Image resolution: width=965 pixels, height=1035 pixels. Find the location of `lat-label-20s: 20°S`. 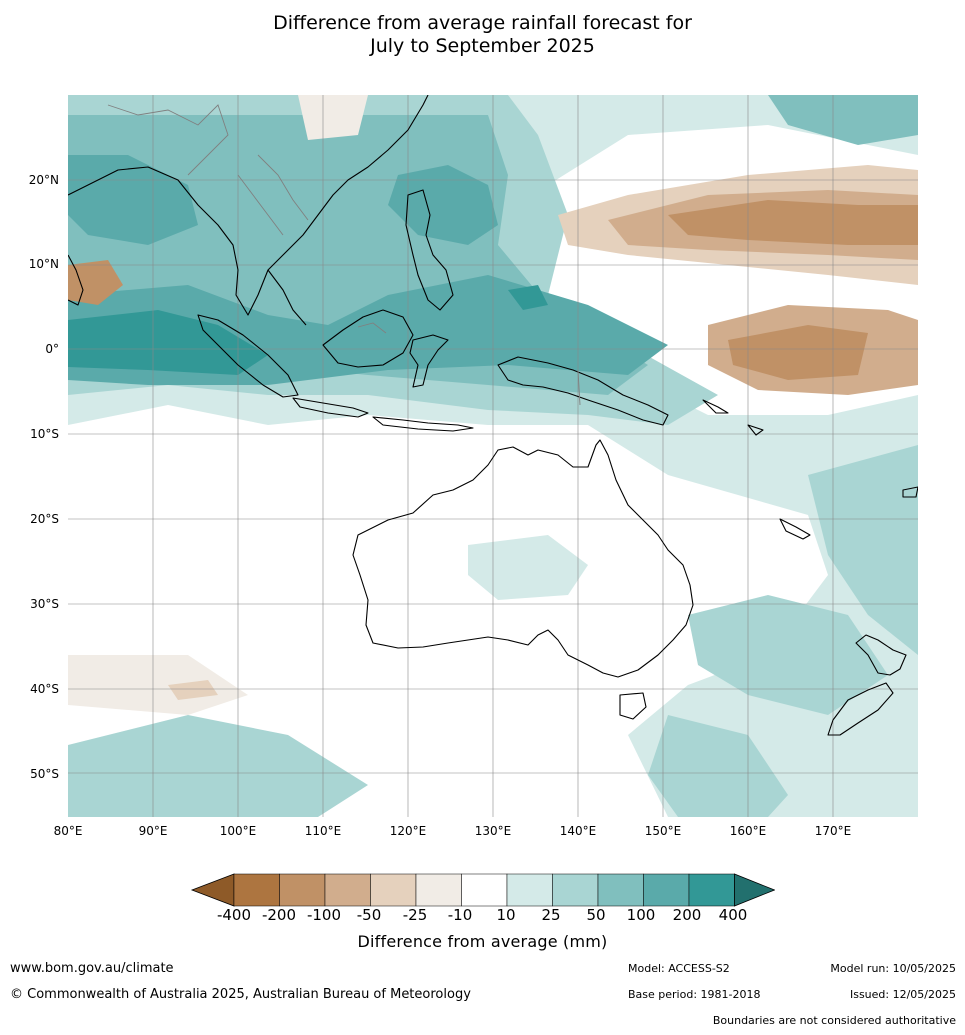

lat-label-20s: 20°S is located at coordinates (44, 519).